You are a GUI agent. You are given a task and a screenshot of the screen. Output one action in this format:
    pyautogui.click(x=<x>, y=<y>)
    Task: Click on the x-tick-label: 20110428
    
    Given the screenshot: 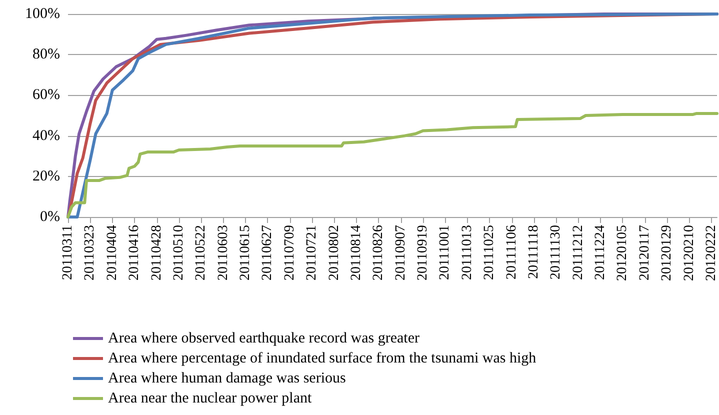 What is the action you would take?
    pyautogui.click(x=156, y=252)
    